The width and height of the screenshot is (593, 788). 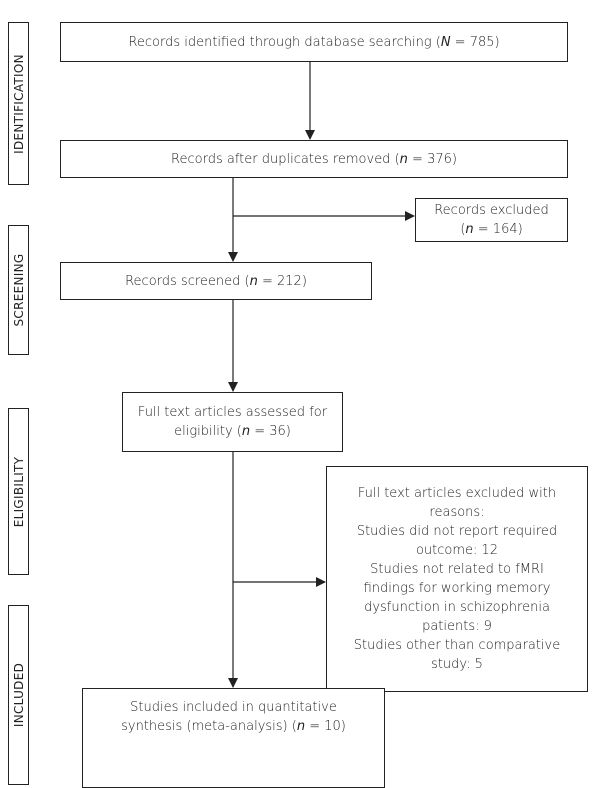 I want to click on text-line: Studies other than comparative, so click(x=457, y=645).